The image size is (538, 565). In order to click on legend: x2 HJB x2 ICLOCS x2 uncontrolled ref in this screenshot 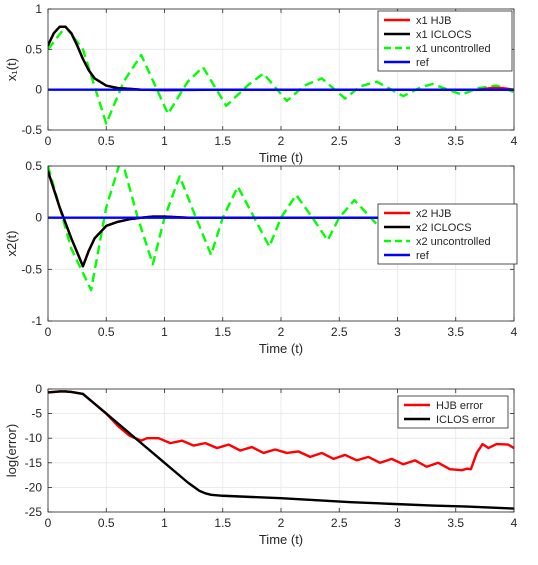, I will do `click(447, 234)`.